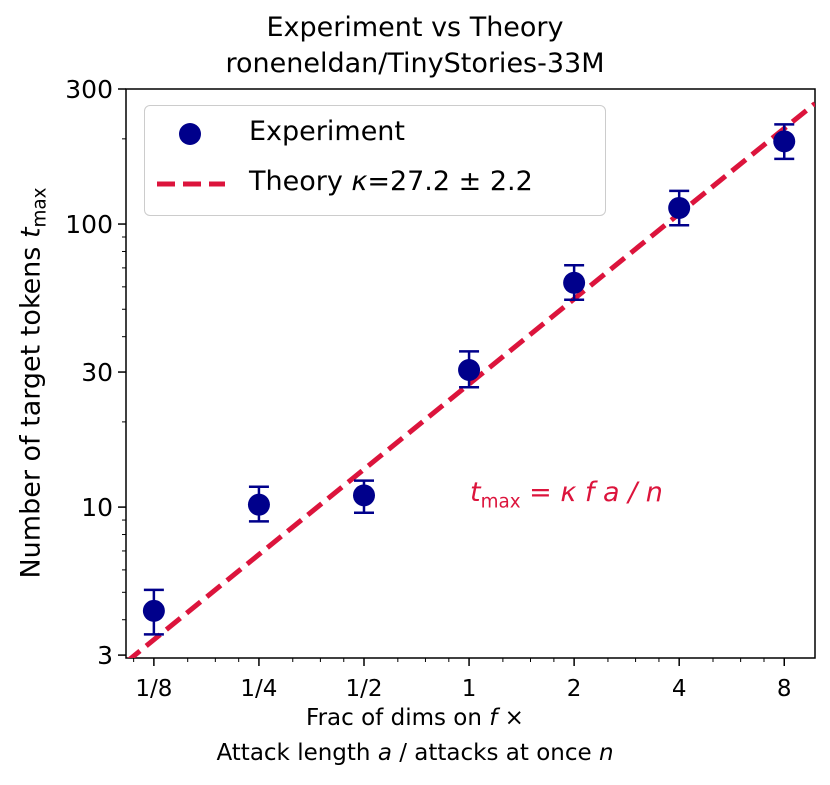 This screenshot has height=785, width=830. Describe the element at coordinates (191, 184) in the screenshot. I see `legend-line-theory` at that location.